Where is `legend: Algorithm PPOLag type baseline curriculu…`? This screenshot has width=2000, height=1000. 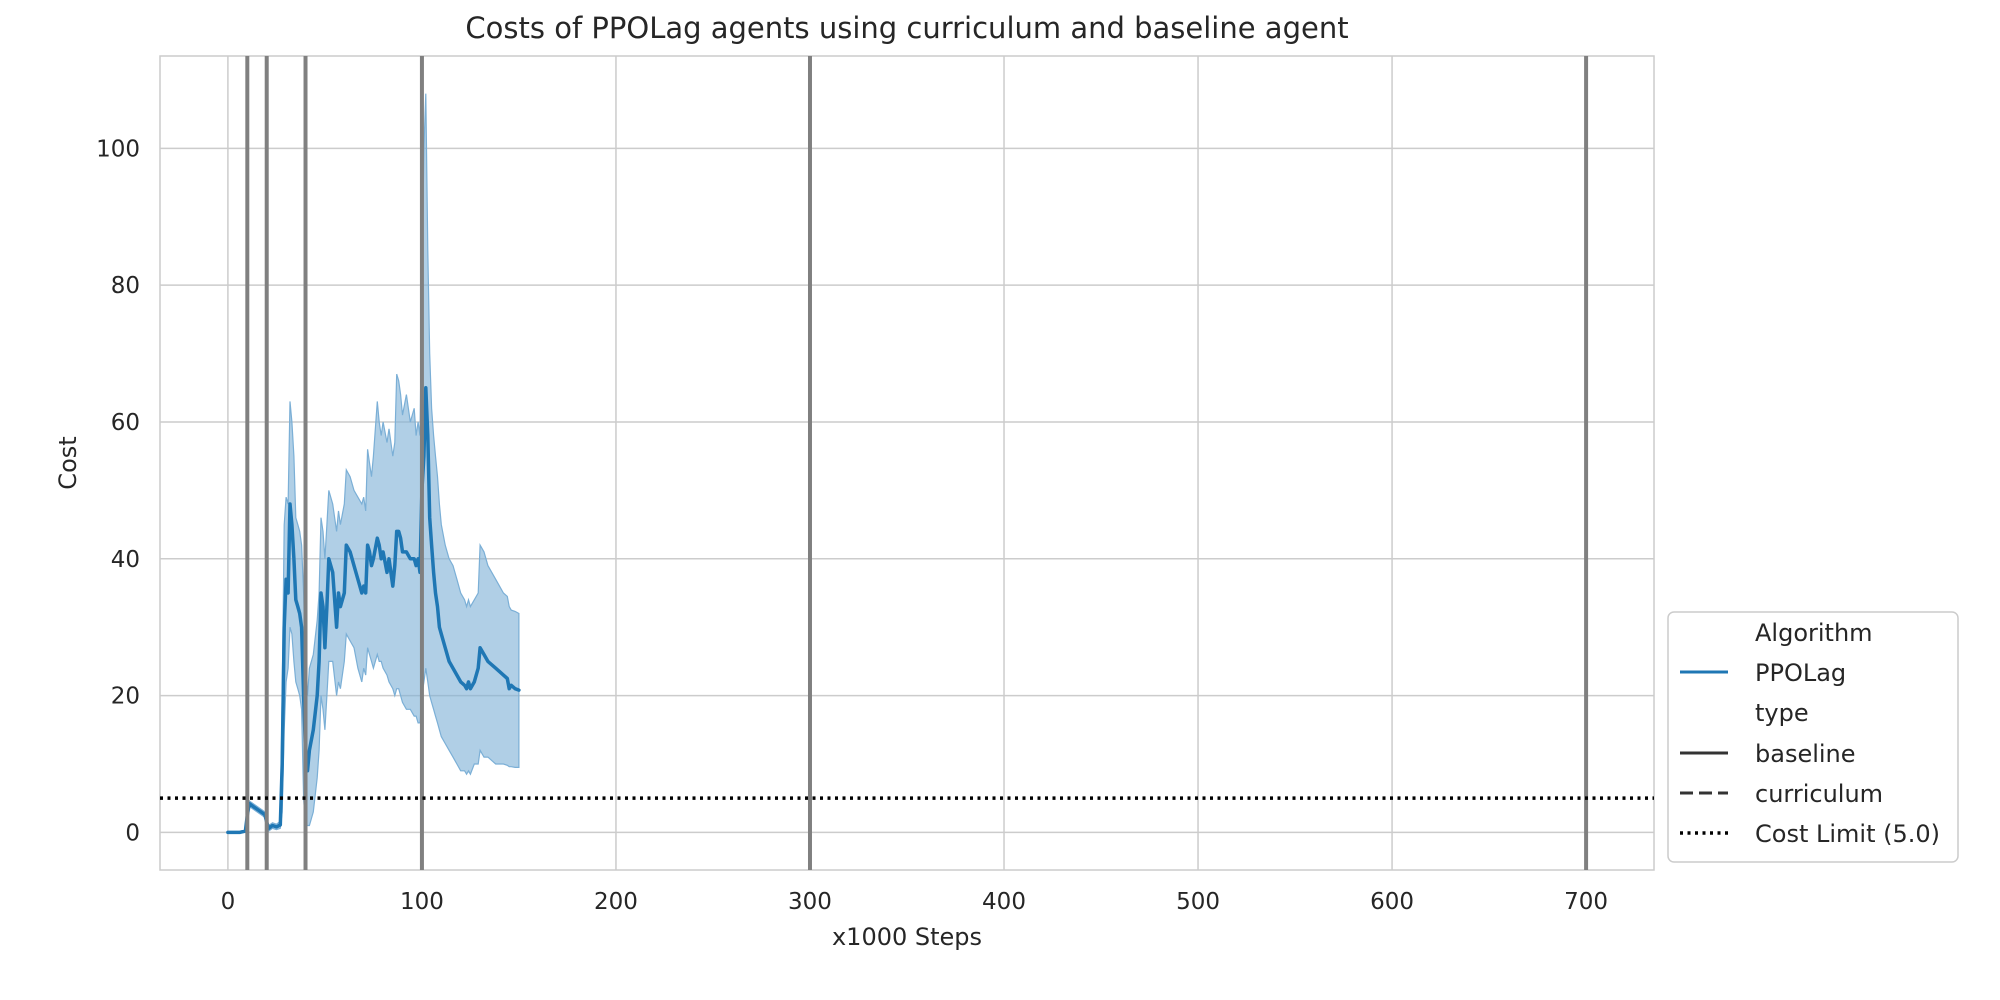 legend: Algorithm PPOLag type baseline curriculu… is located at coordinates (1813, 737).